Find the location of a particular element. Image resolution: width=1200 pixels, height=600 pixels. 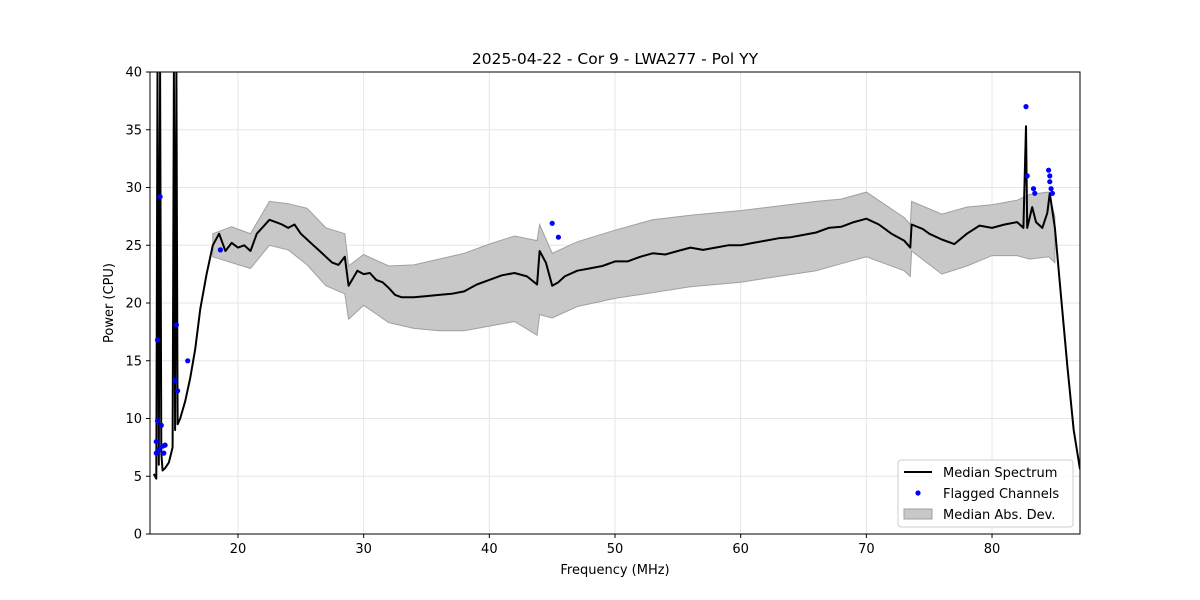

x-tick-label: 60 is located at coordinates (740, 549).